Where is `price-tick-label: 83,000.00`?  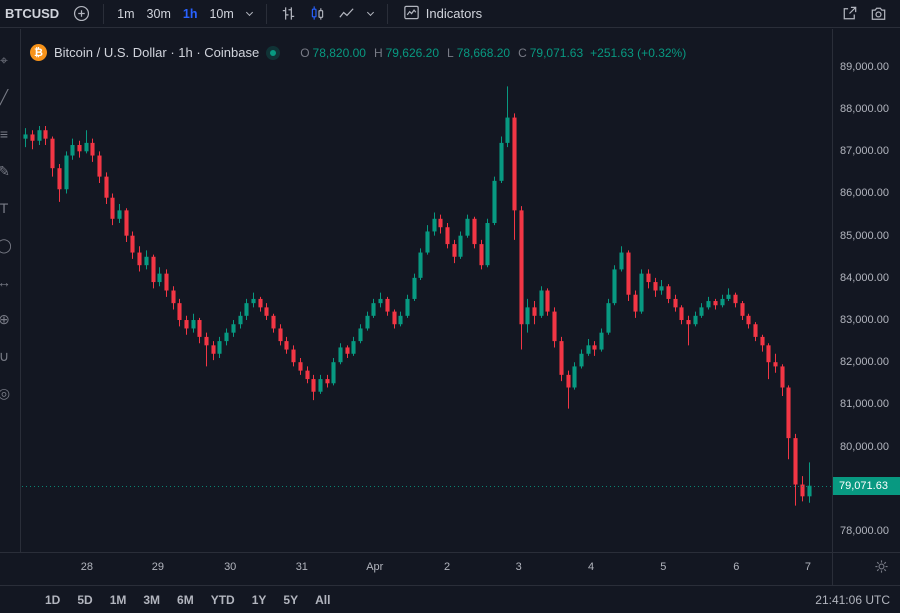
price-tick-label: 83,000.00 is located at coordinates (864, 320).